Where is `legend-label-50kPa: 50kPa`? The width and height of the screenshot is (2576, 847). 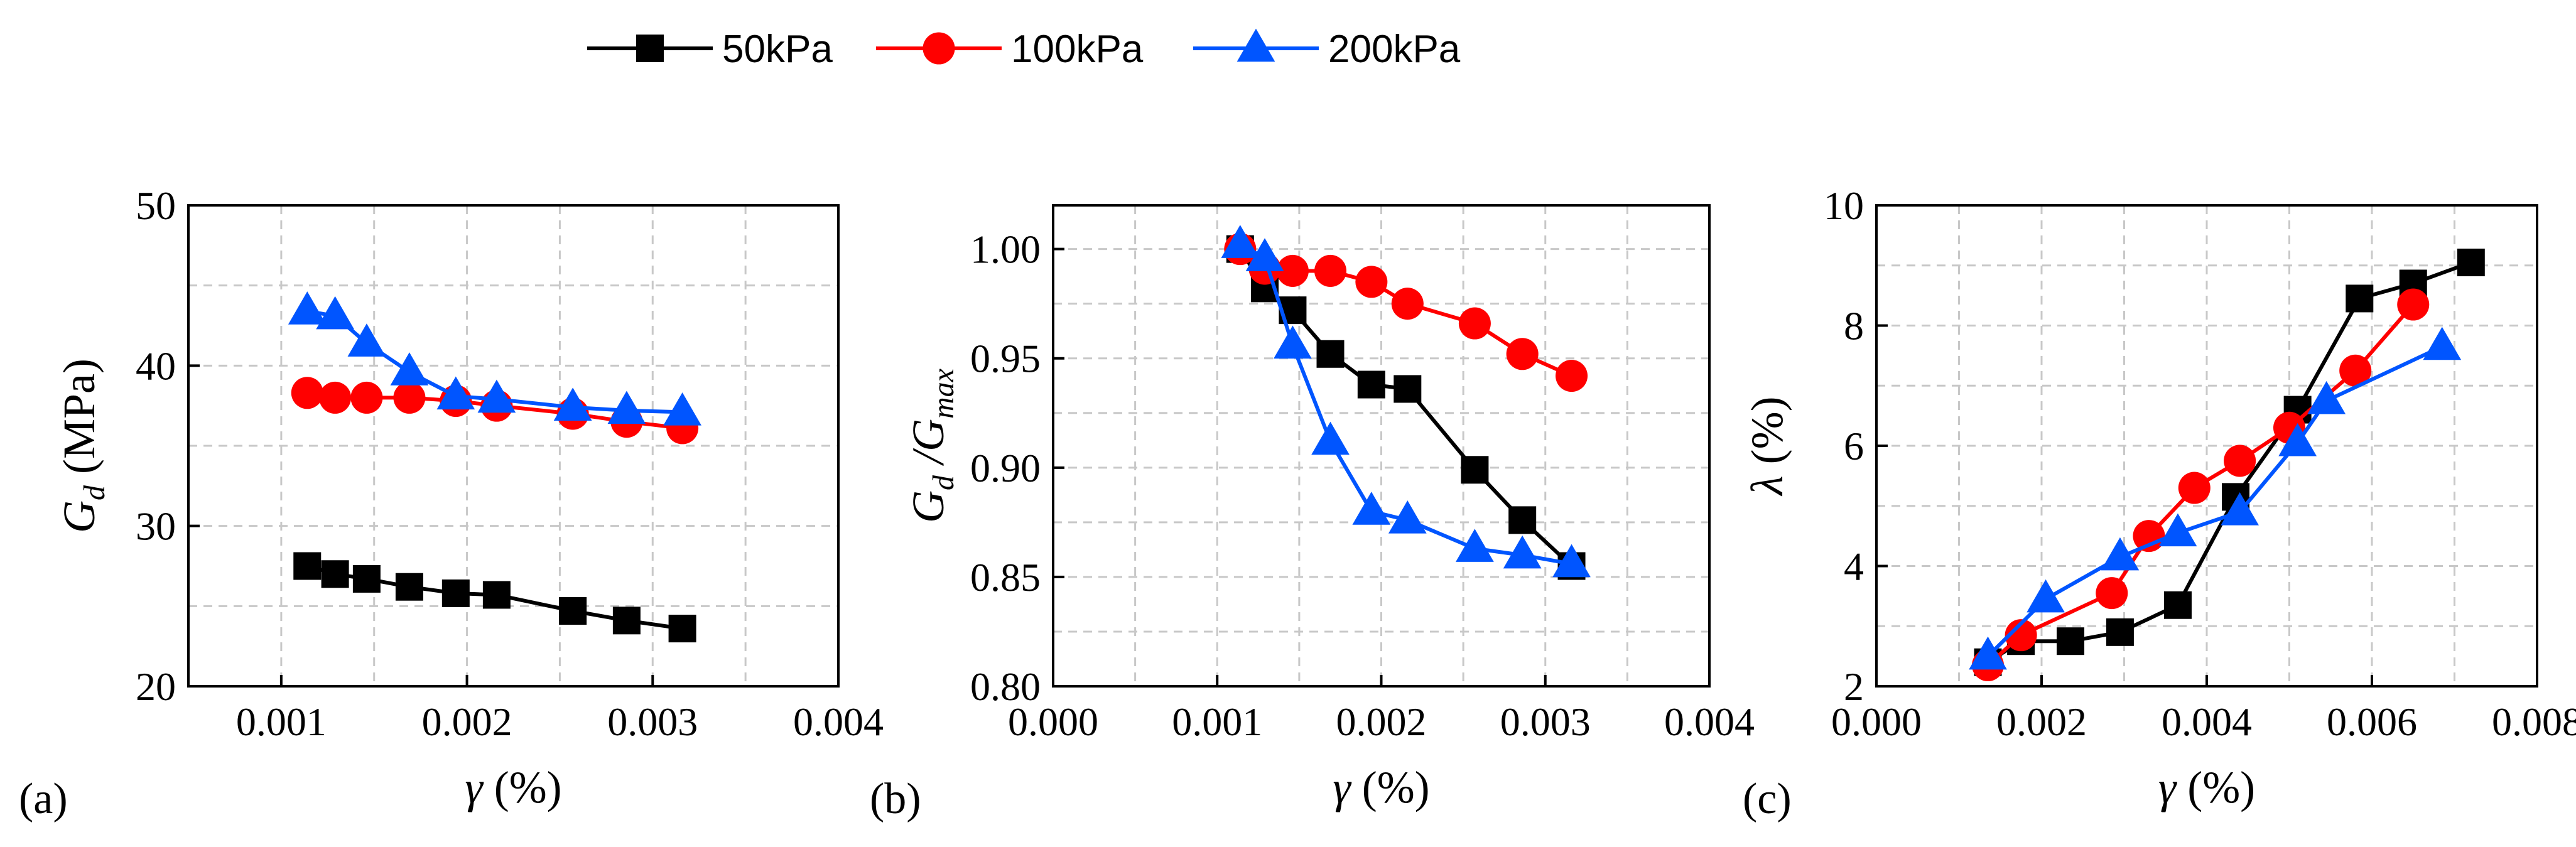 legend-label-50kPa: 50kPa is located at coordinates (777, 49).